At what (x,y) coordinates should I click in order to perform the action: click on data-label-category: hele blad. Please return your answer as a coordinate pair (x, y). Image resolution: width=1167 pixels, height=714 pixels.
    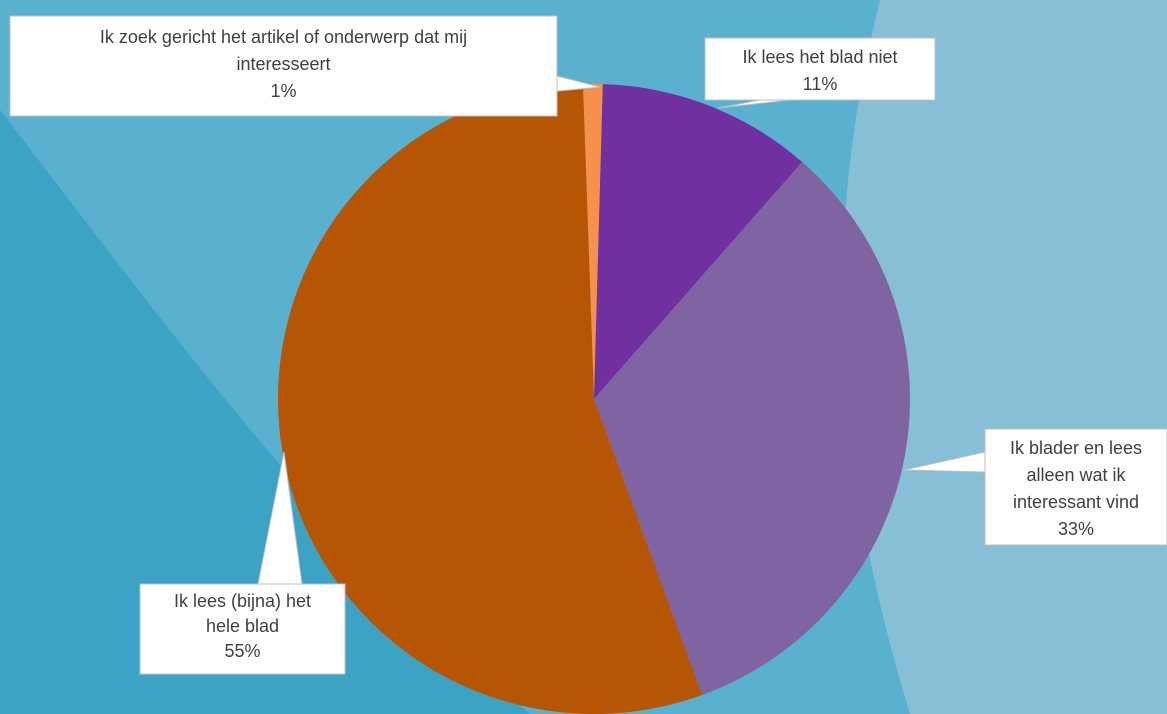
    Looking at the image, I should click on (242, 626).